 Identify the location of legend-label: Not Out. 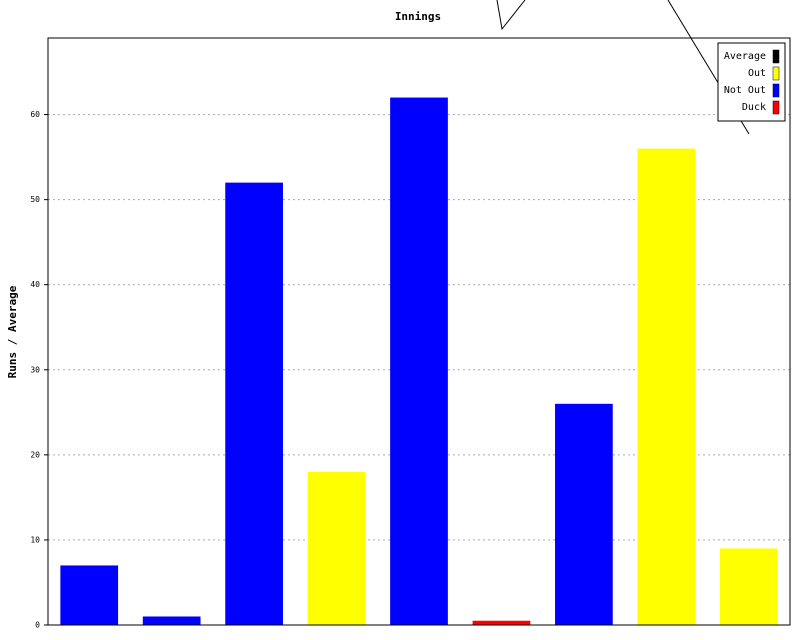
(745, 90).